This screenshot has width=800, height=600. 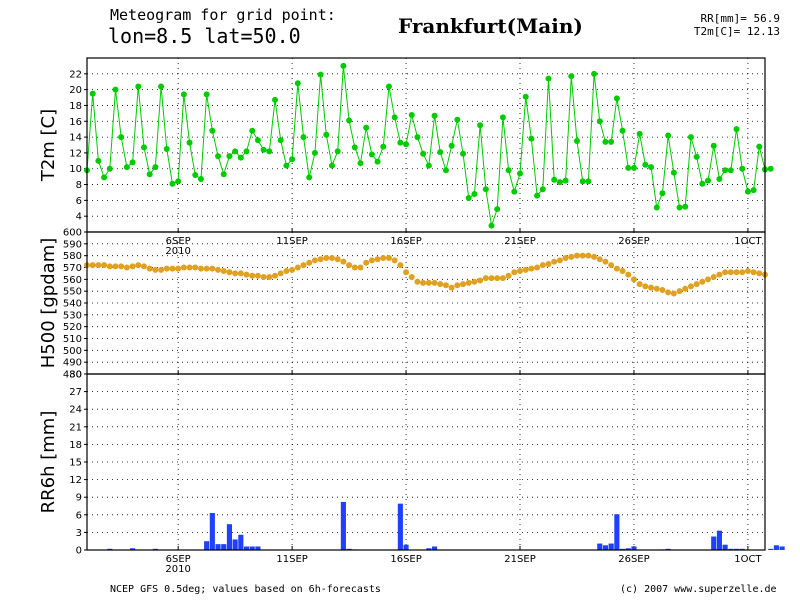 What do you see at coordinates (736, 31) in the screenshot?
I see `t2m-summary: T2m[C]= 12.13` at bounding box center [736, 31].